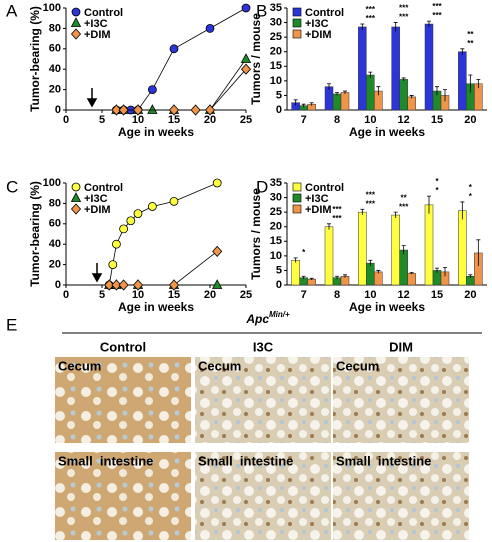 Image resolution: width=492 pixels, height=542 pixels. What do you see at coordinates (12, 186) in the screenshot?
I see `panel-letter: C` at bounding box center [12, 186].